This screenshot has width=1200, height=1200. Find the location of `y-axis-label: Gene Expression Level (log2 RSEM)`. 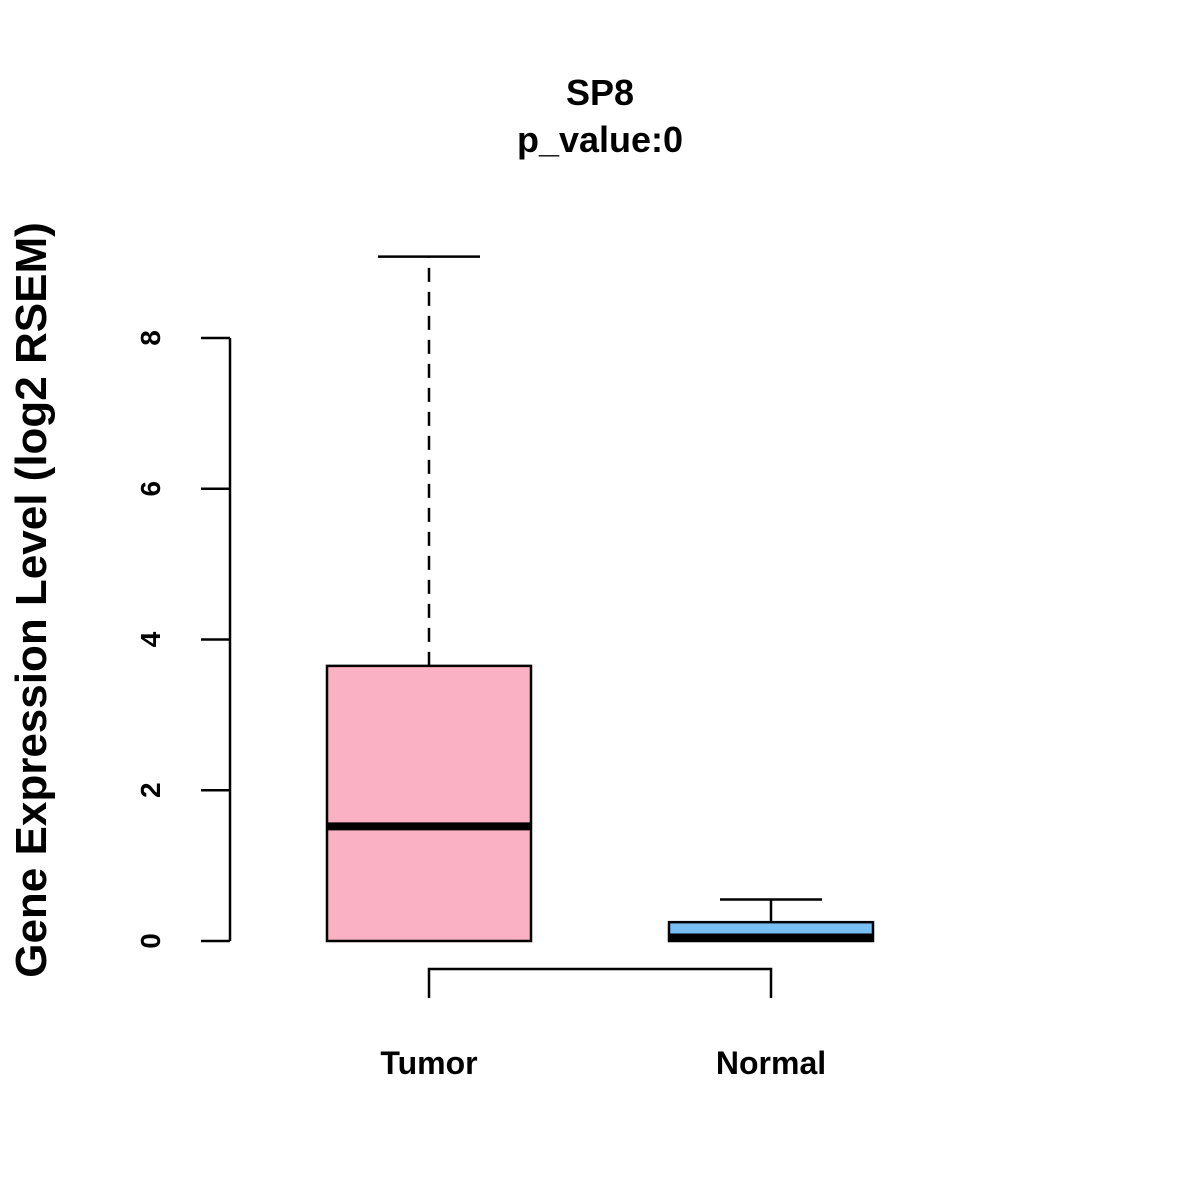

y-axis-label: Gene Expression Level (log2 RSEM) is located at coordinates (31, 600).